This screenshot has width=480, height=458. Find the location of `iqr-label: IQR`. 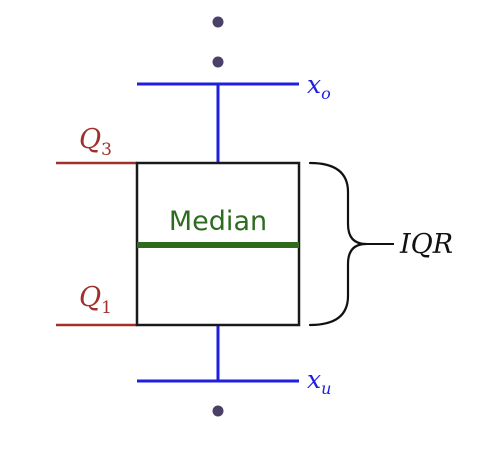

iqr-label: IQR is located at coordinates (426, 244).